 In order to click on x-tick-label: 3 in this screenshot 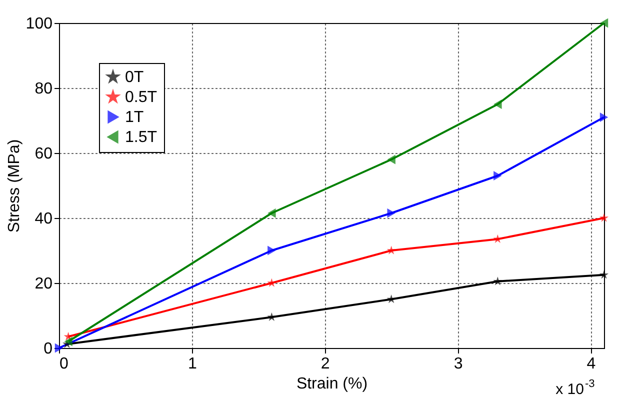, I will do `click(458, 364)`.